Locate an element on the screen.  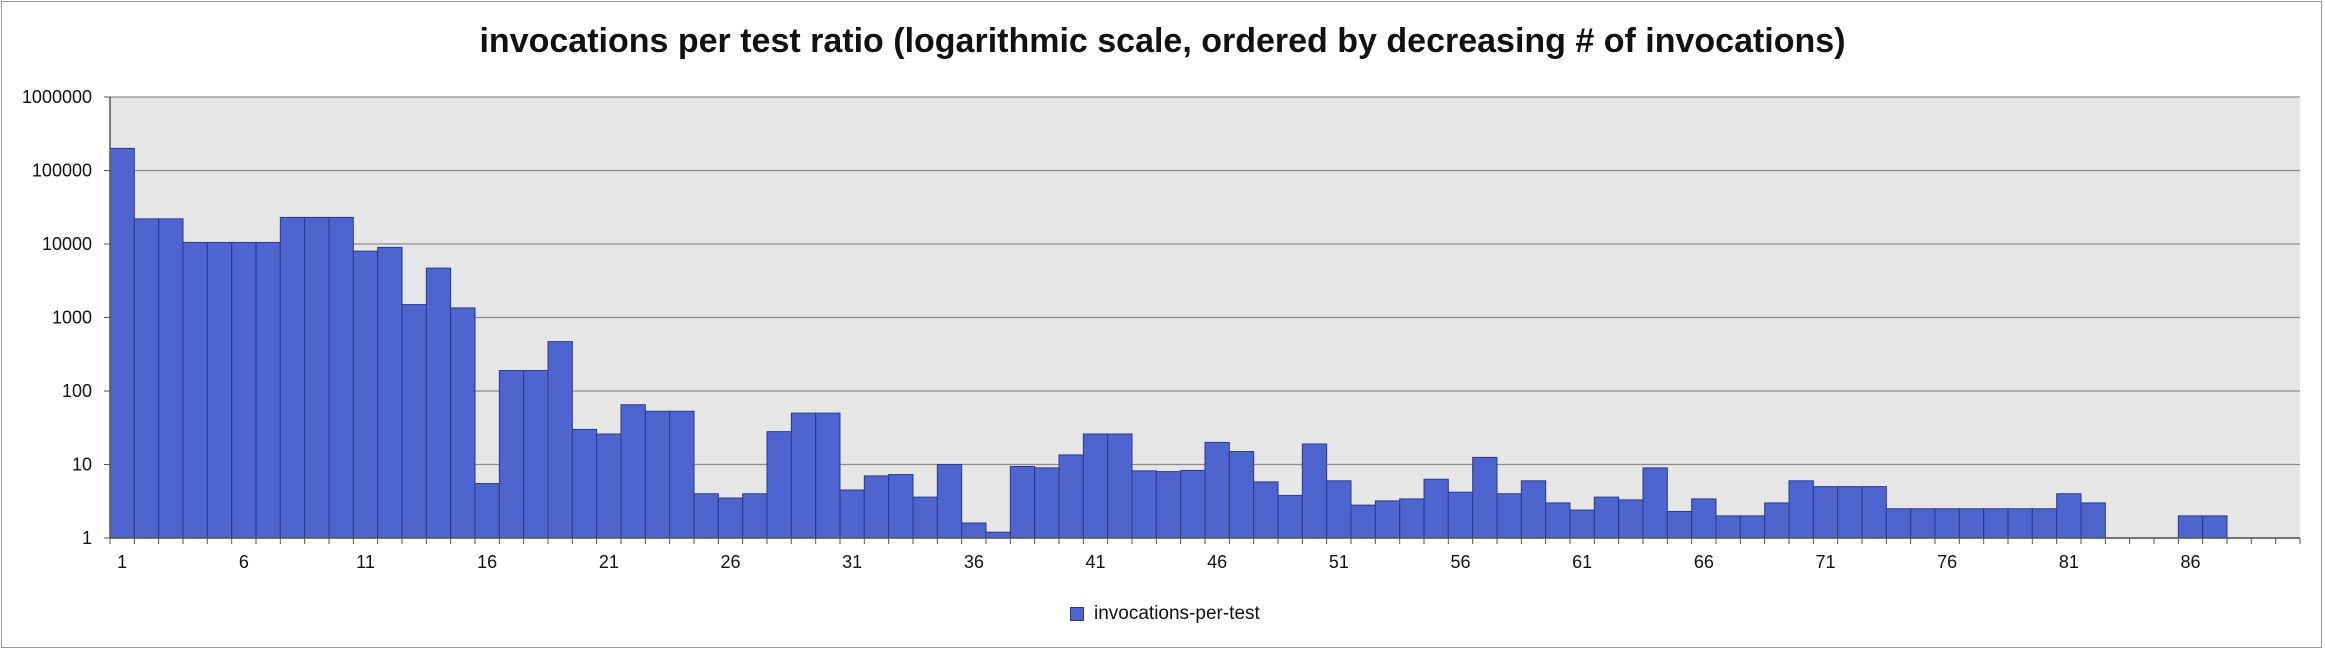
x-tick-label: 31 is located at coordinates (852, 562).